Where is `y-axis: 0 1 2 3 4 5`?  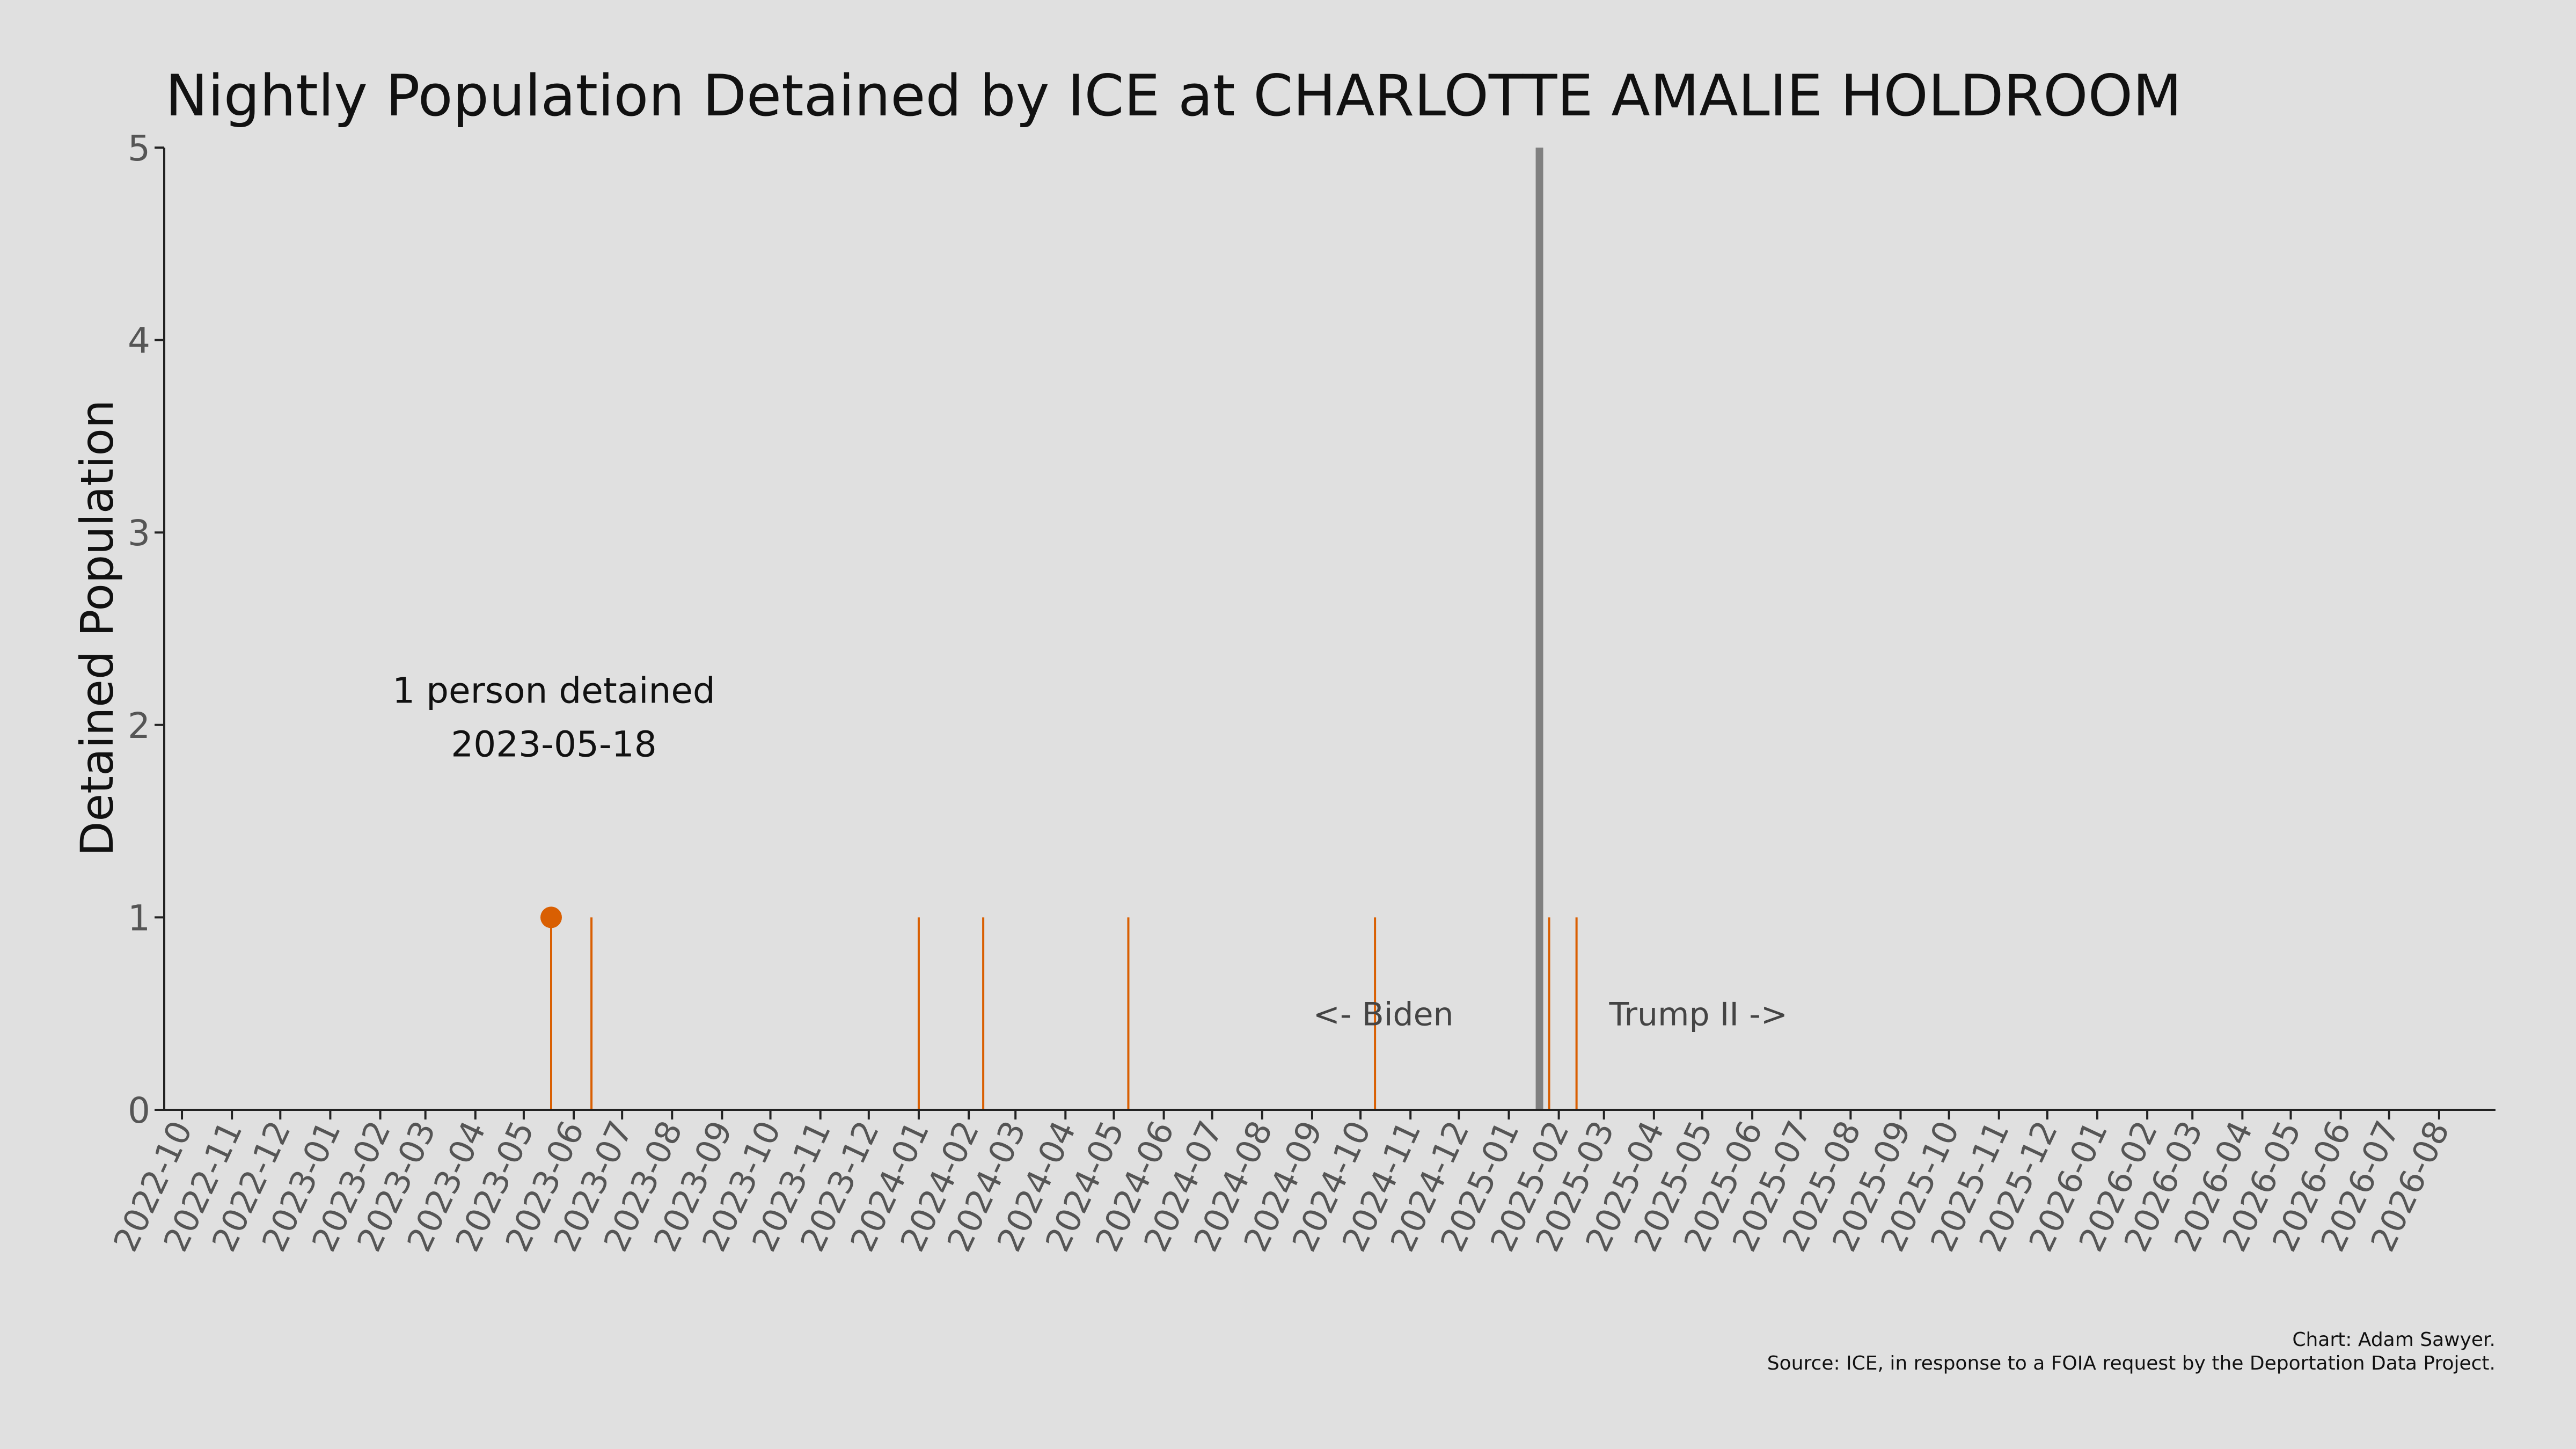 y-axis: 0 1 2 3 4 5 is located at coordinates (146, 629).